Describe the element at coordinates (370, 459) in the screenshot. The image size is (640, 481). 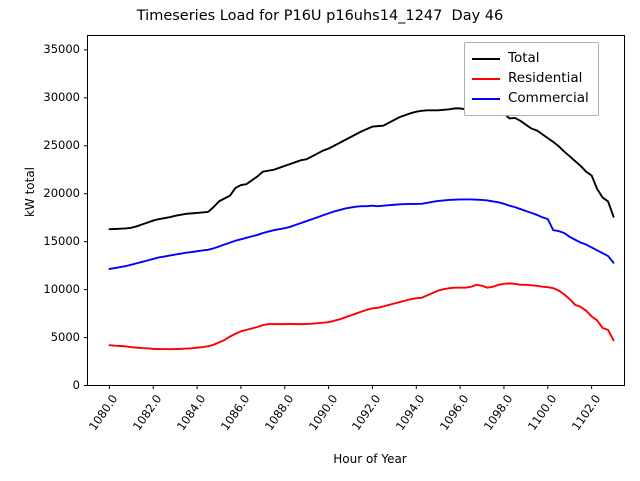
I see `x-axis-label: Hour of Year` at that location.